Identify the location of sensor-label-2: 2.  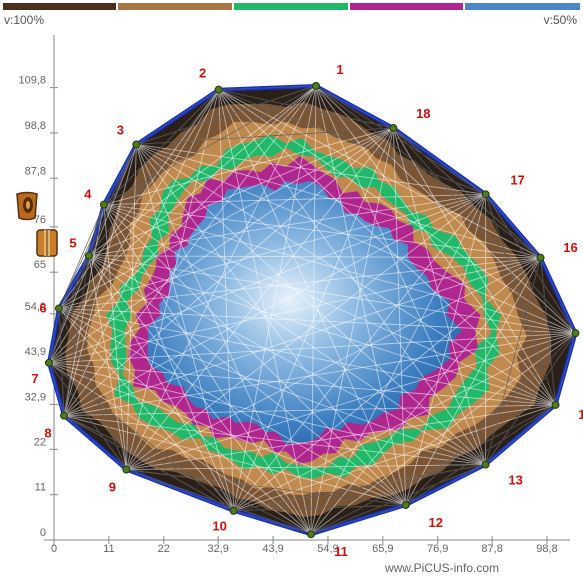
(202, 73).